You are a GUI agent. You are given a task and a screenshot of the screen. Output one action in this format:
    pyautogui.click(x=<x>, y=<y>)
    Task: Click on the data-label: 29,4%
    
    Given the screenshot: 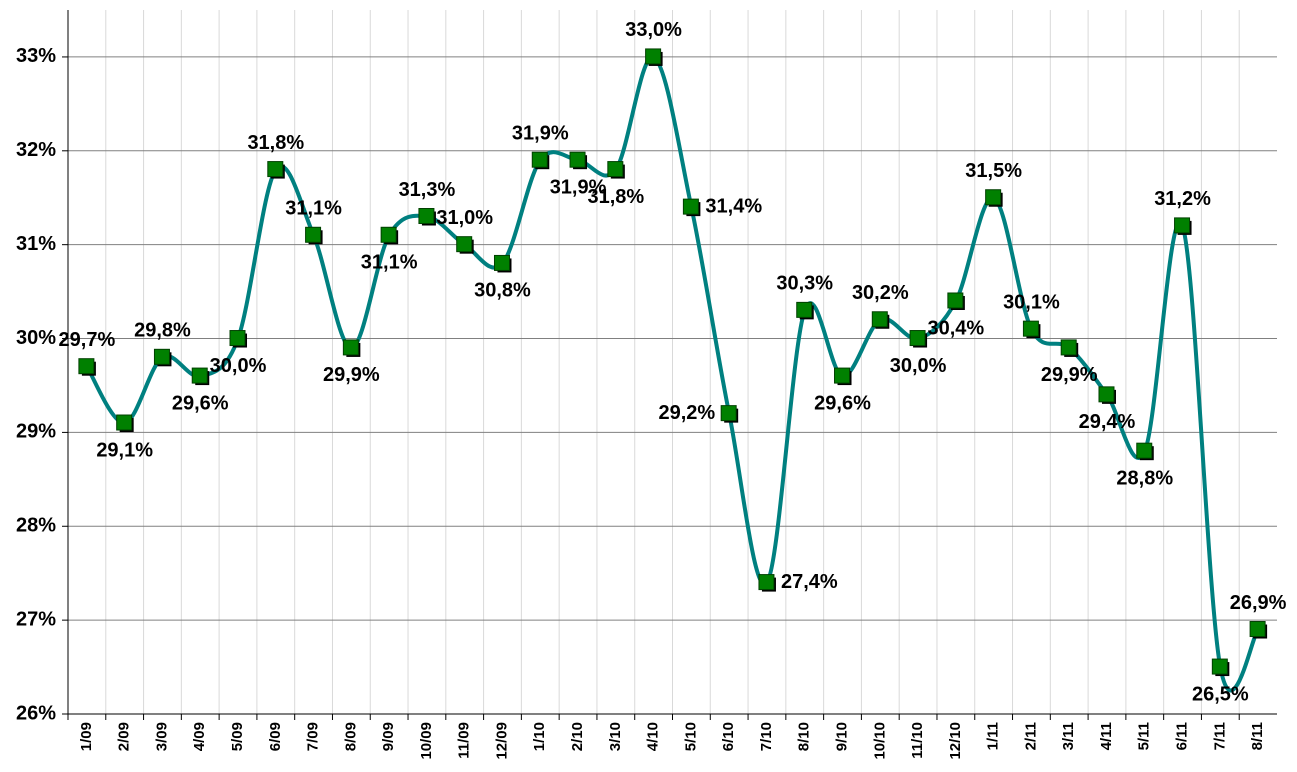 What is the action you would take?
    pyautogui.click(x=1107, y=422)
    